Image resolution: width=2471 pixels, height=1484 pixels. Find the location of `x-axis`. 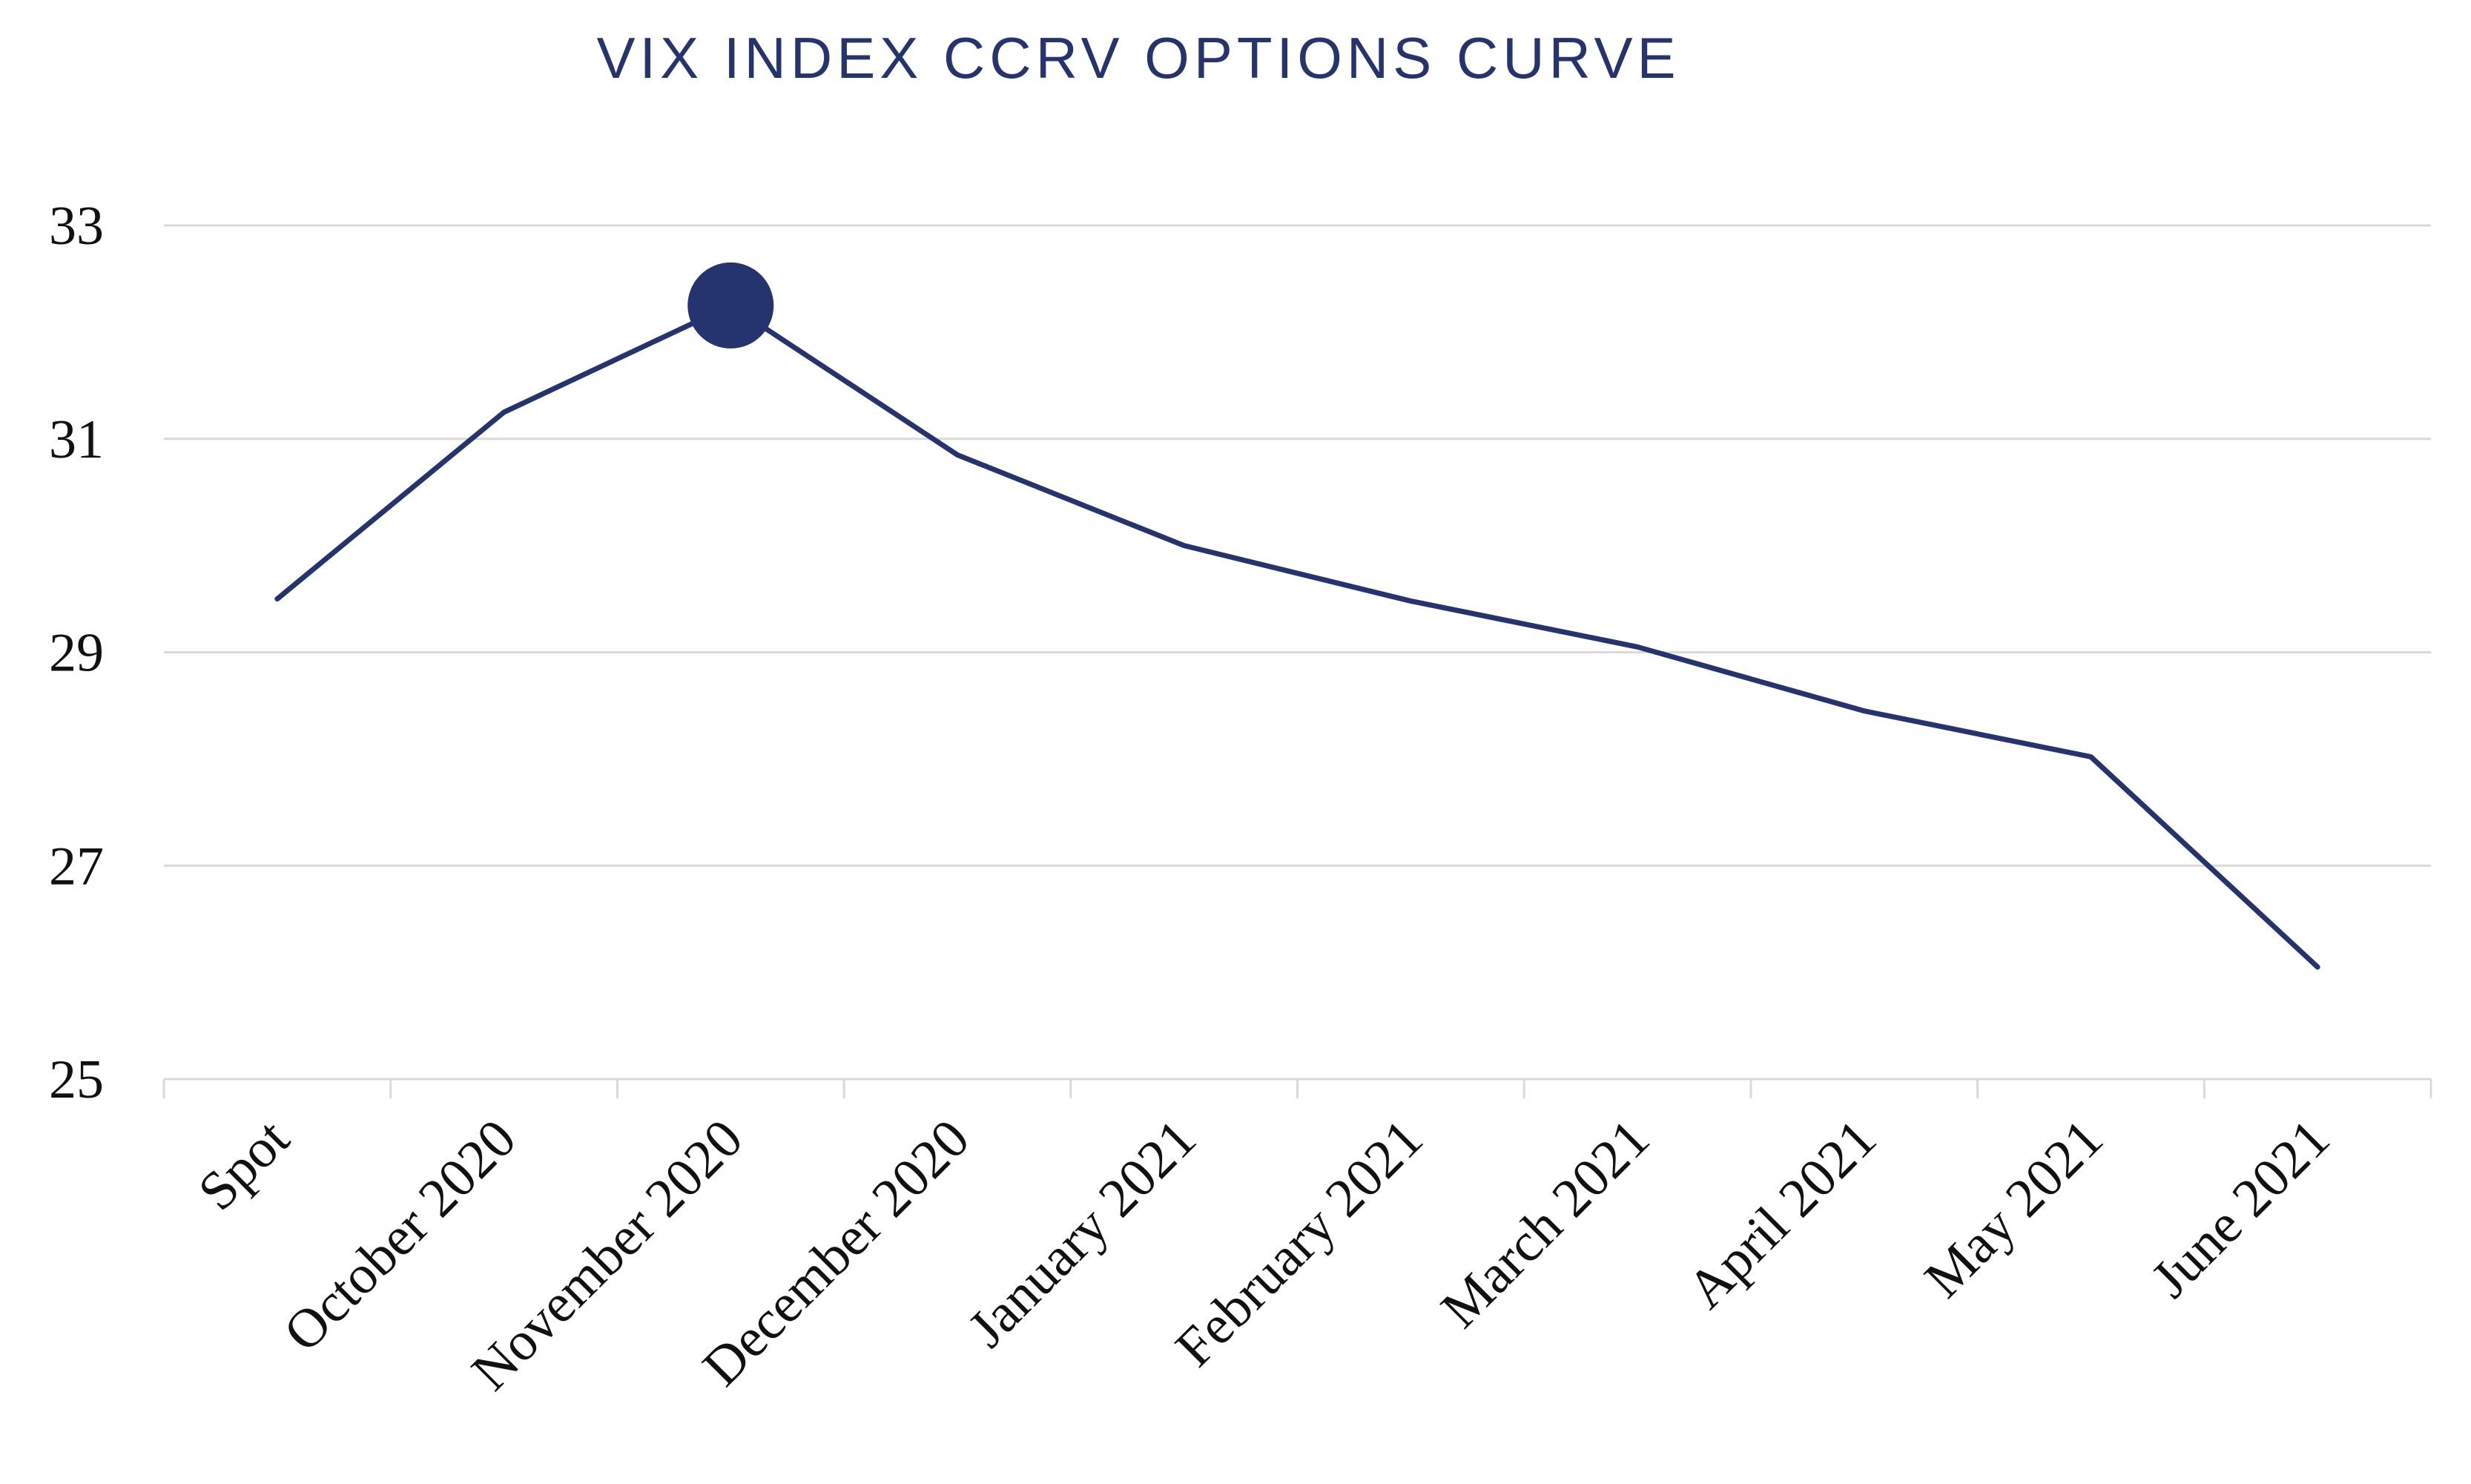

x-axis is located at coordinates (1297, 1088).